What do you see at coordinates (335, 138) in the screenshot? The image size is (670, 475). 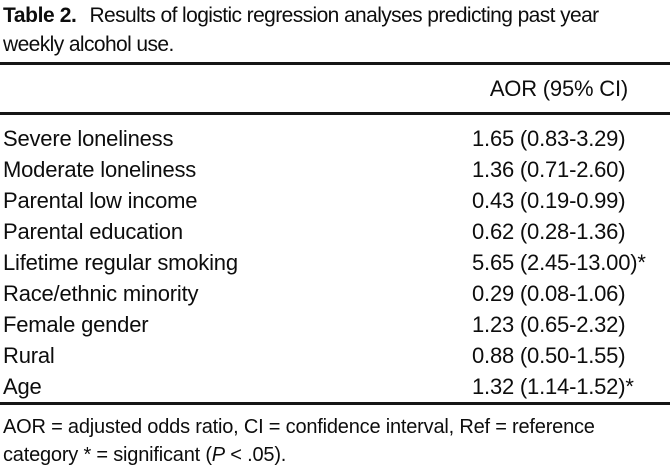 I see `table-row-severe-loneliness: Severe loneliness 1.65 (0.83-3.29)` at bounding box center [335, 138].